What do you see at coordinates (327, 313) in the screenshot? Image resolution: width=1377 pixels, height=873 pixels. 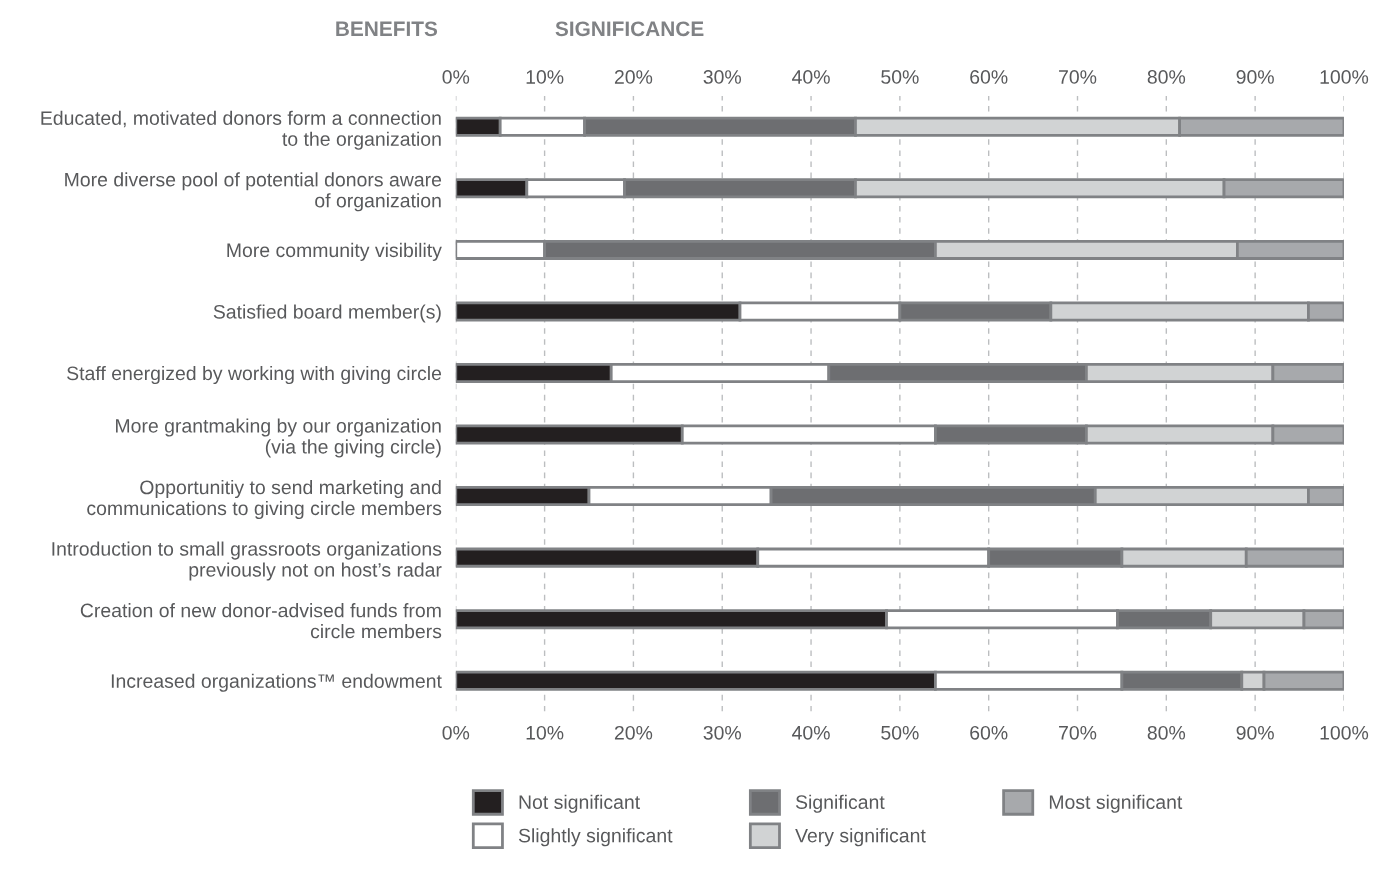 I see `y-tick-label: Satisfied board member(s)` at bounding box center [327, 313].